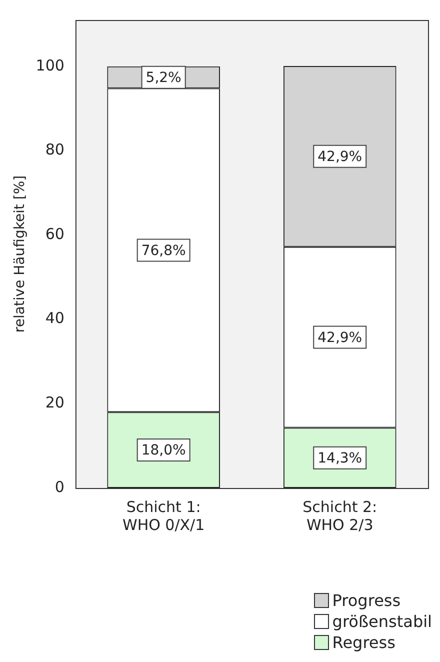  I want to click on y-tick-label: 40, so click(54, 318).